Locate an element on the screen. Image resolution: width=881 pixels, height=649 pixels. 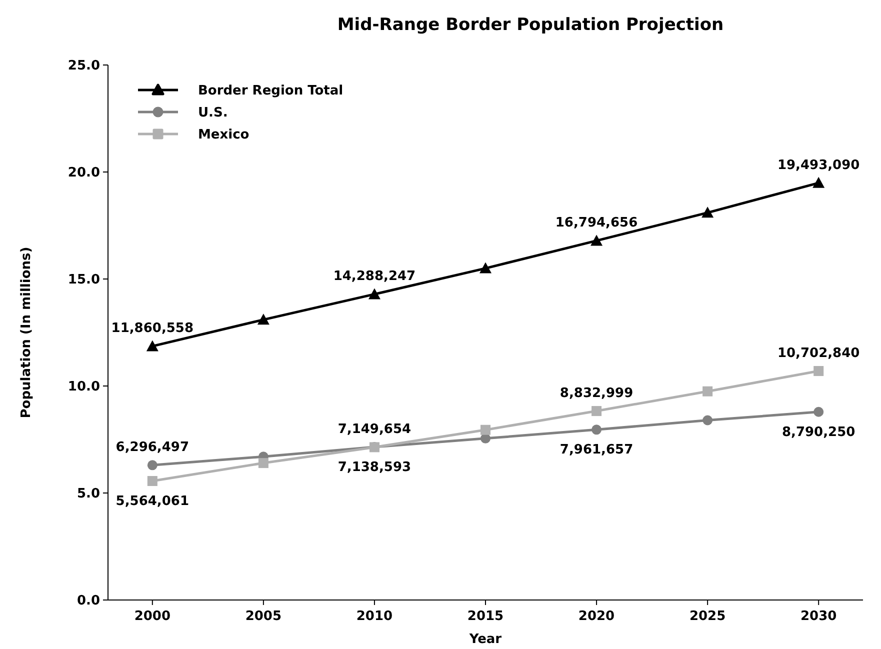
annotation: 5,564,061 is located at coordinates (153, 502).